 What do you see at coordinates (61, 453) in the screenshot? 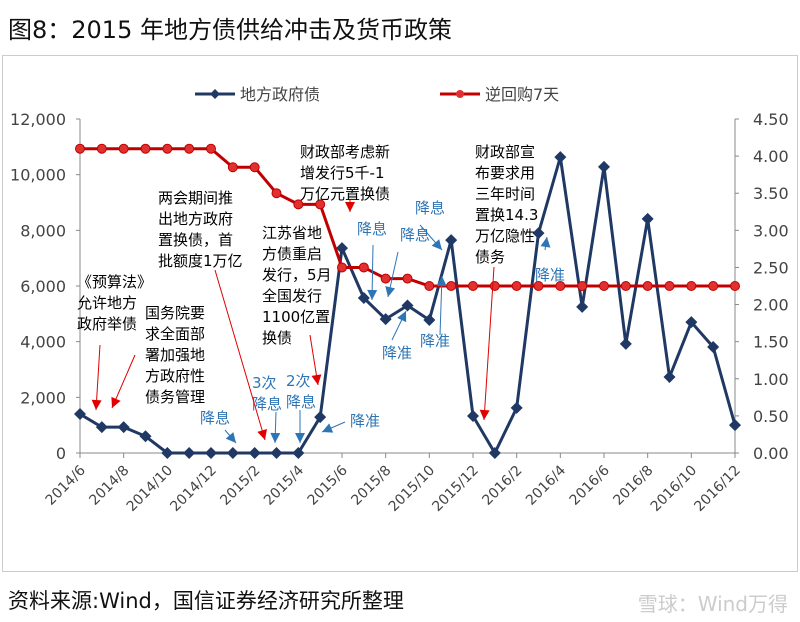
I see `y-left-tick-label: 0` at bounding box center [61, 453].